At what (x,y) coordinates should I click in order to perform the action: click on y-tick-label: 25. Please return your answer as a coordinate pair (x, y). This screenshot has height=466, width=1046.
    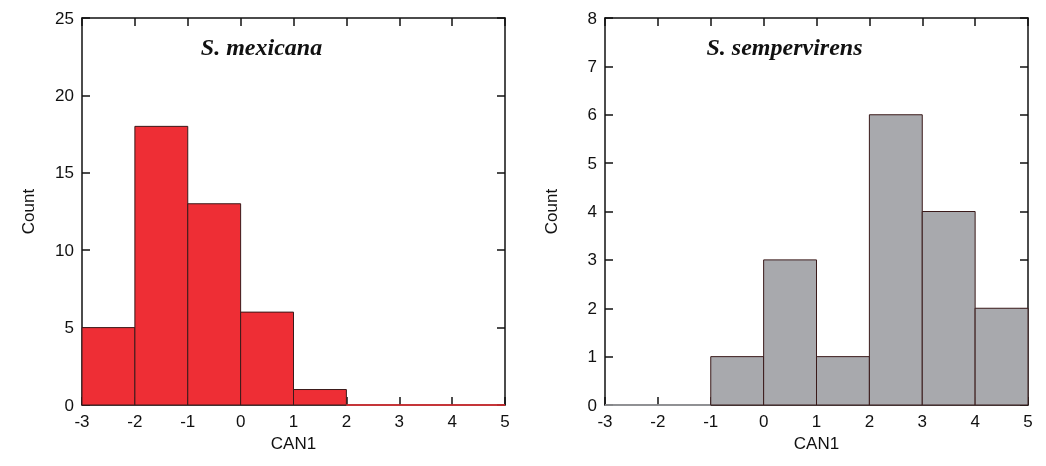
    Looking at the image, I should click on (64, 18).